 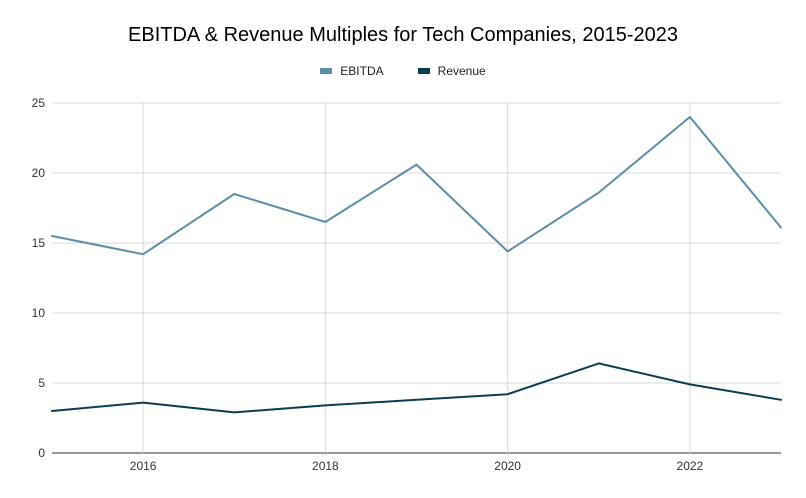 I want to click on legend-item-ebitda: EBITDA, so click(x=352, y=71).